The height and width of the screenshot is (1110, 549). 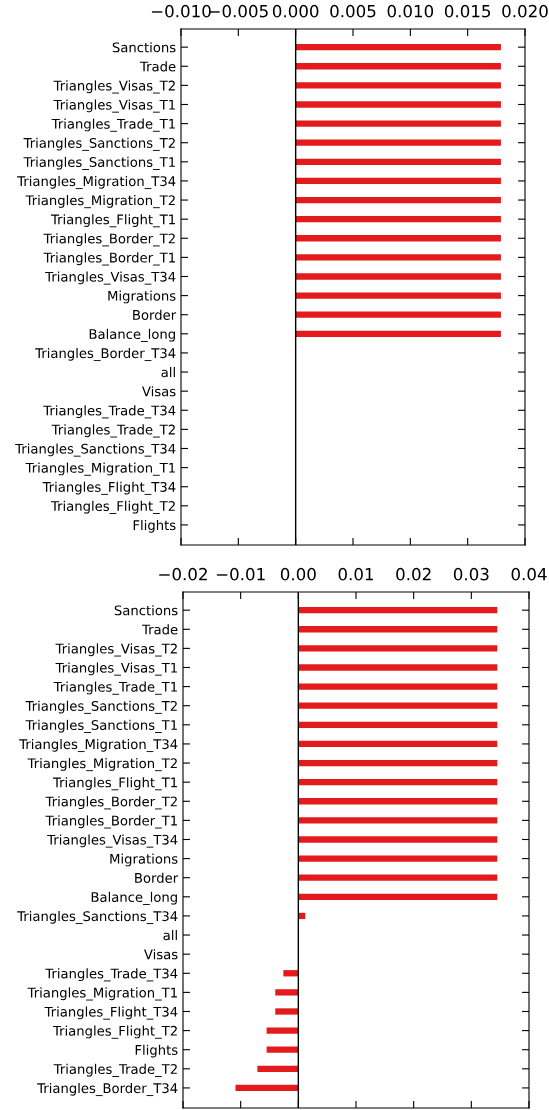 What do you see at coordinates (413, 574) in the screenshot?
I see `x-tick-label: 0.02` at bounding box center [413, 574].